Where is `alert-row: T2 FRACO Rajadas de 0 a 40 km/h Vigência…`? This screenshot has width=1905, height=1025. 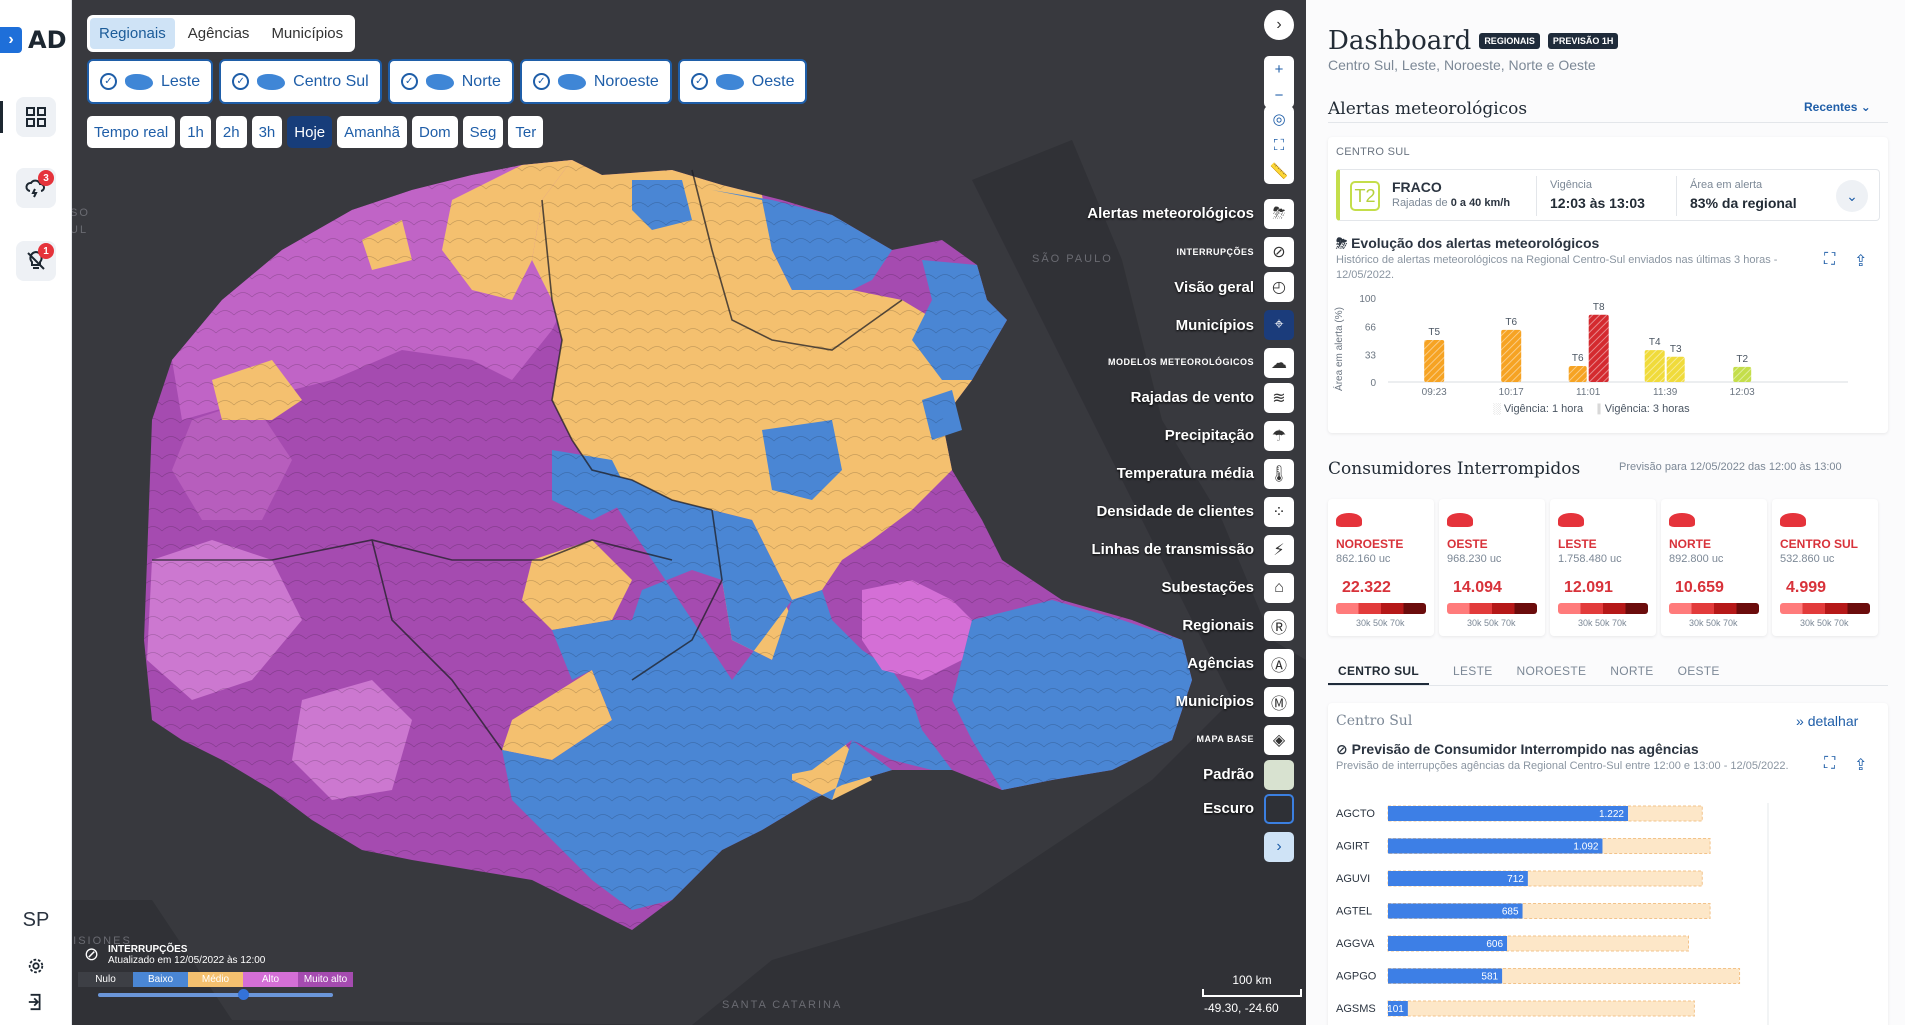 alert-row: T2 FRACO Rajadas de 0 a 40 km/h Vigência… is located at coordinates (1608, 195).